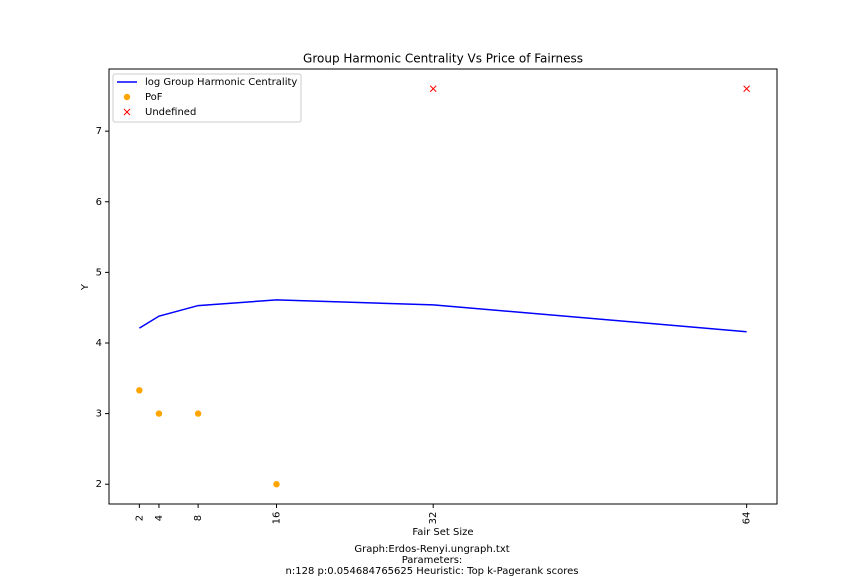 This screenshot has width=864, height=576. Describe the element at coordinates (99, 414) in the screenshot. I see `y-tick-label: 3` at that location.